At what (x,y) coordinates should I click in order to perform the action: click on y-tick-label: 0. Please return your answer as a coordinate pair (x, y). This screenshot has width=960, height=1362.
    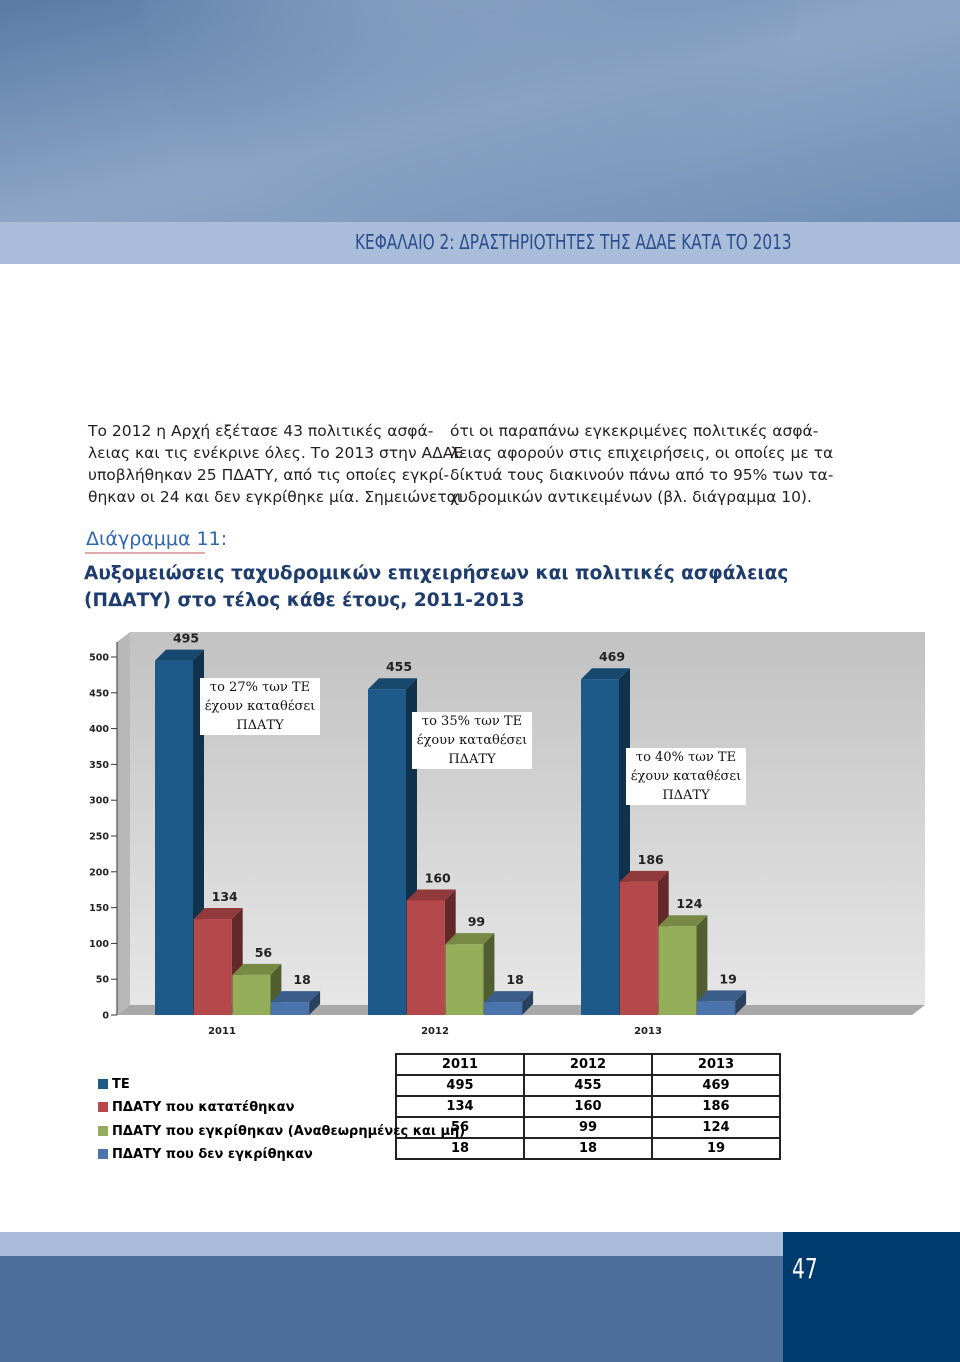
    Looking at the image, I should click on (105, 1016).